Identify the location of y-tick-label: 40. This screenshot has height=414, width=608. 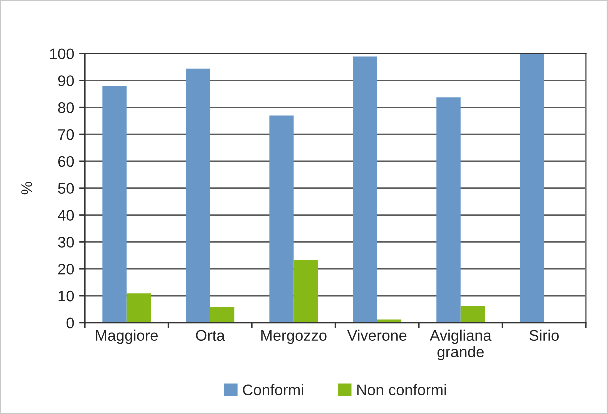
(66, 215).